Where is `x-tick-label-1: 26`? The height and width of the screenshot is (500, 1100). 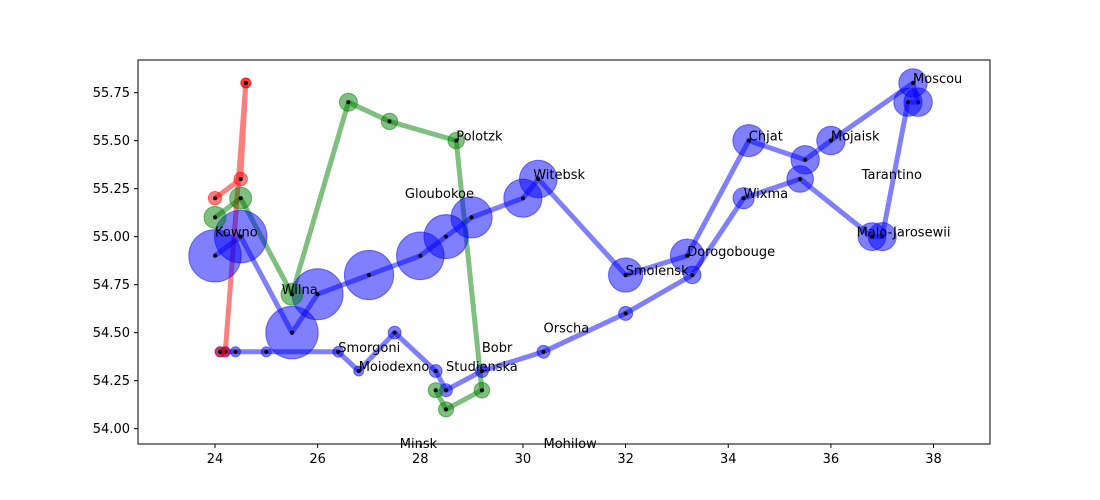
x-tick-label-1: 26 is located at coordinates (317, 459).